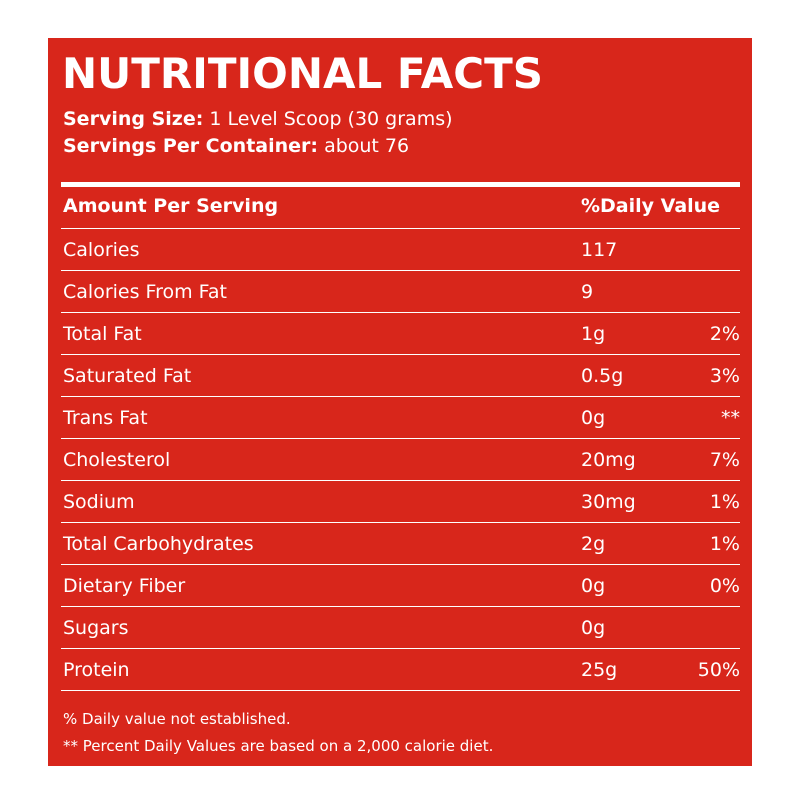  What do you see at coordinates (400, 628) in the screenshot?
I see `table-row: Sugars 0g` at bounding box center [400, 628].